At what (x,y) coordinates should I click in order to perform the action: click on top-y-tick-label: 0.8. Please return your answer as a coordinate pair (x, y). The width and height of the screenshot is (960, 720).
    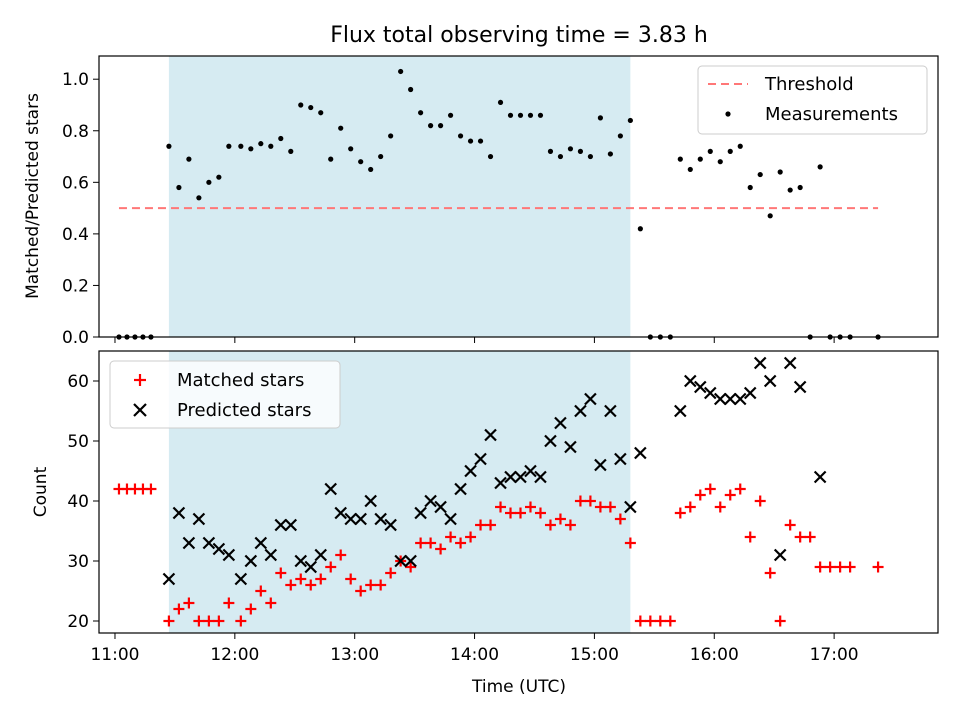
    Looking at the image, I should click on (75, 132).